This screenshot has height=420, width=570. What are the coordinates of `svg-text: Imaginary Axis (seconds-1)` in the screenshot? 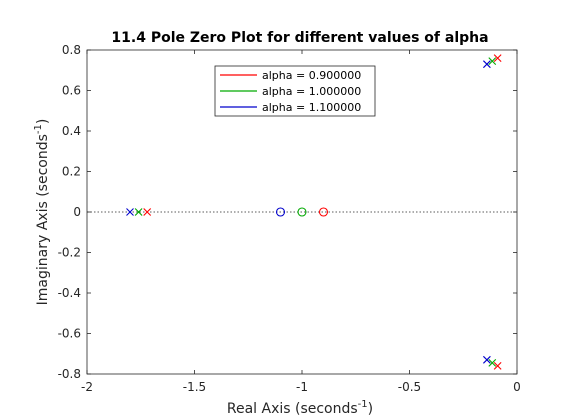 It's located at (42, 212).